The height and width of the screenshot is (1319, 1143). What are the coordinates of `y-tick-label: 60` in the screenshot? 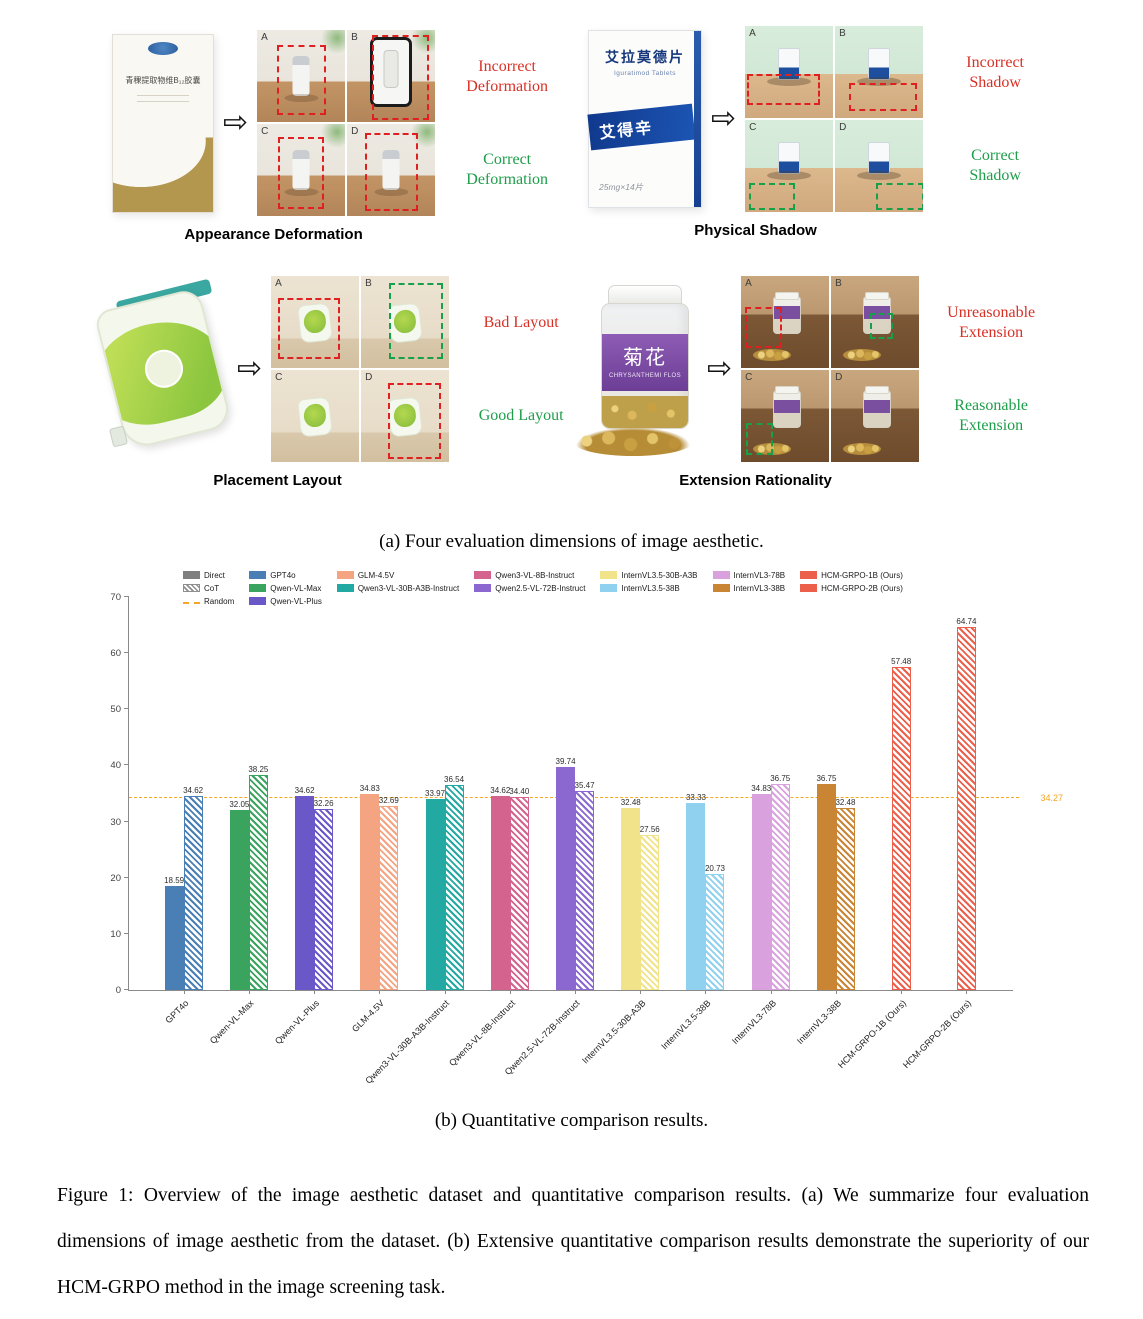 It's located at (115, 654).